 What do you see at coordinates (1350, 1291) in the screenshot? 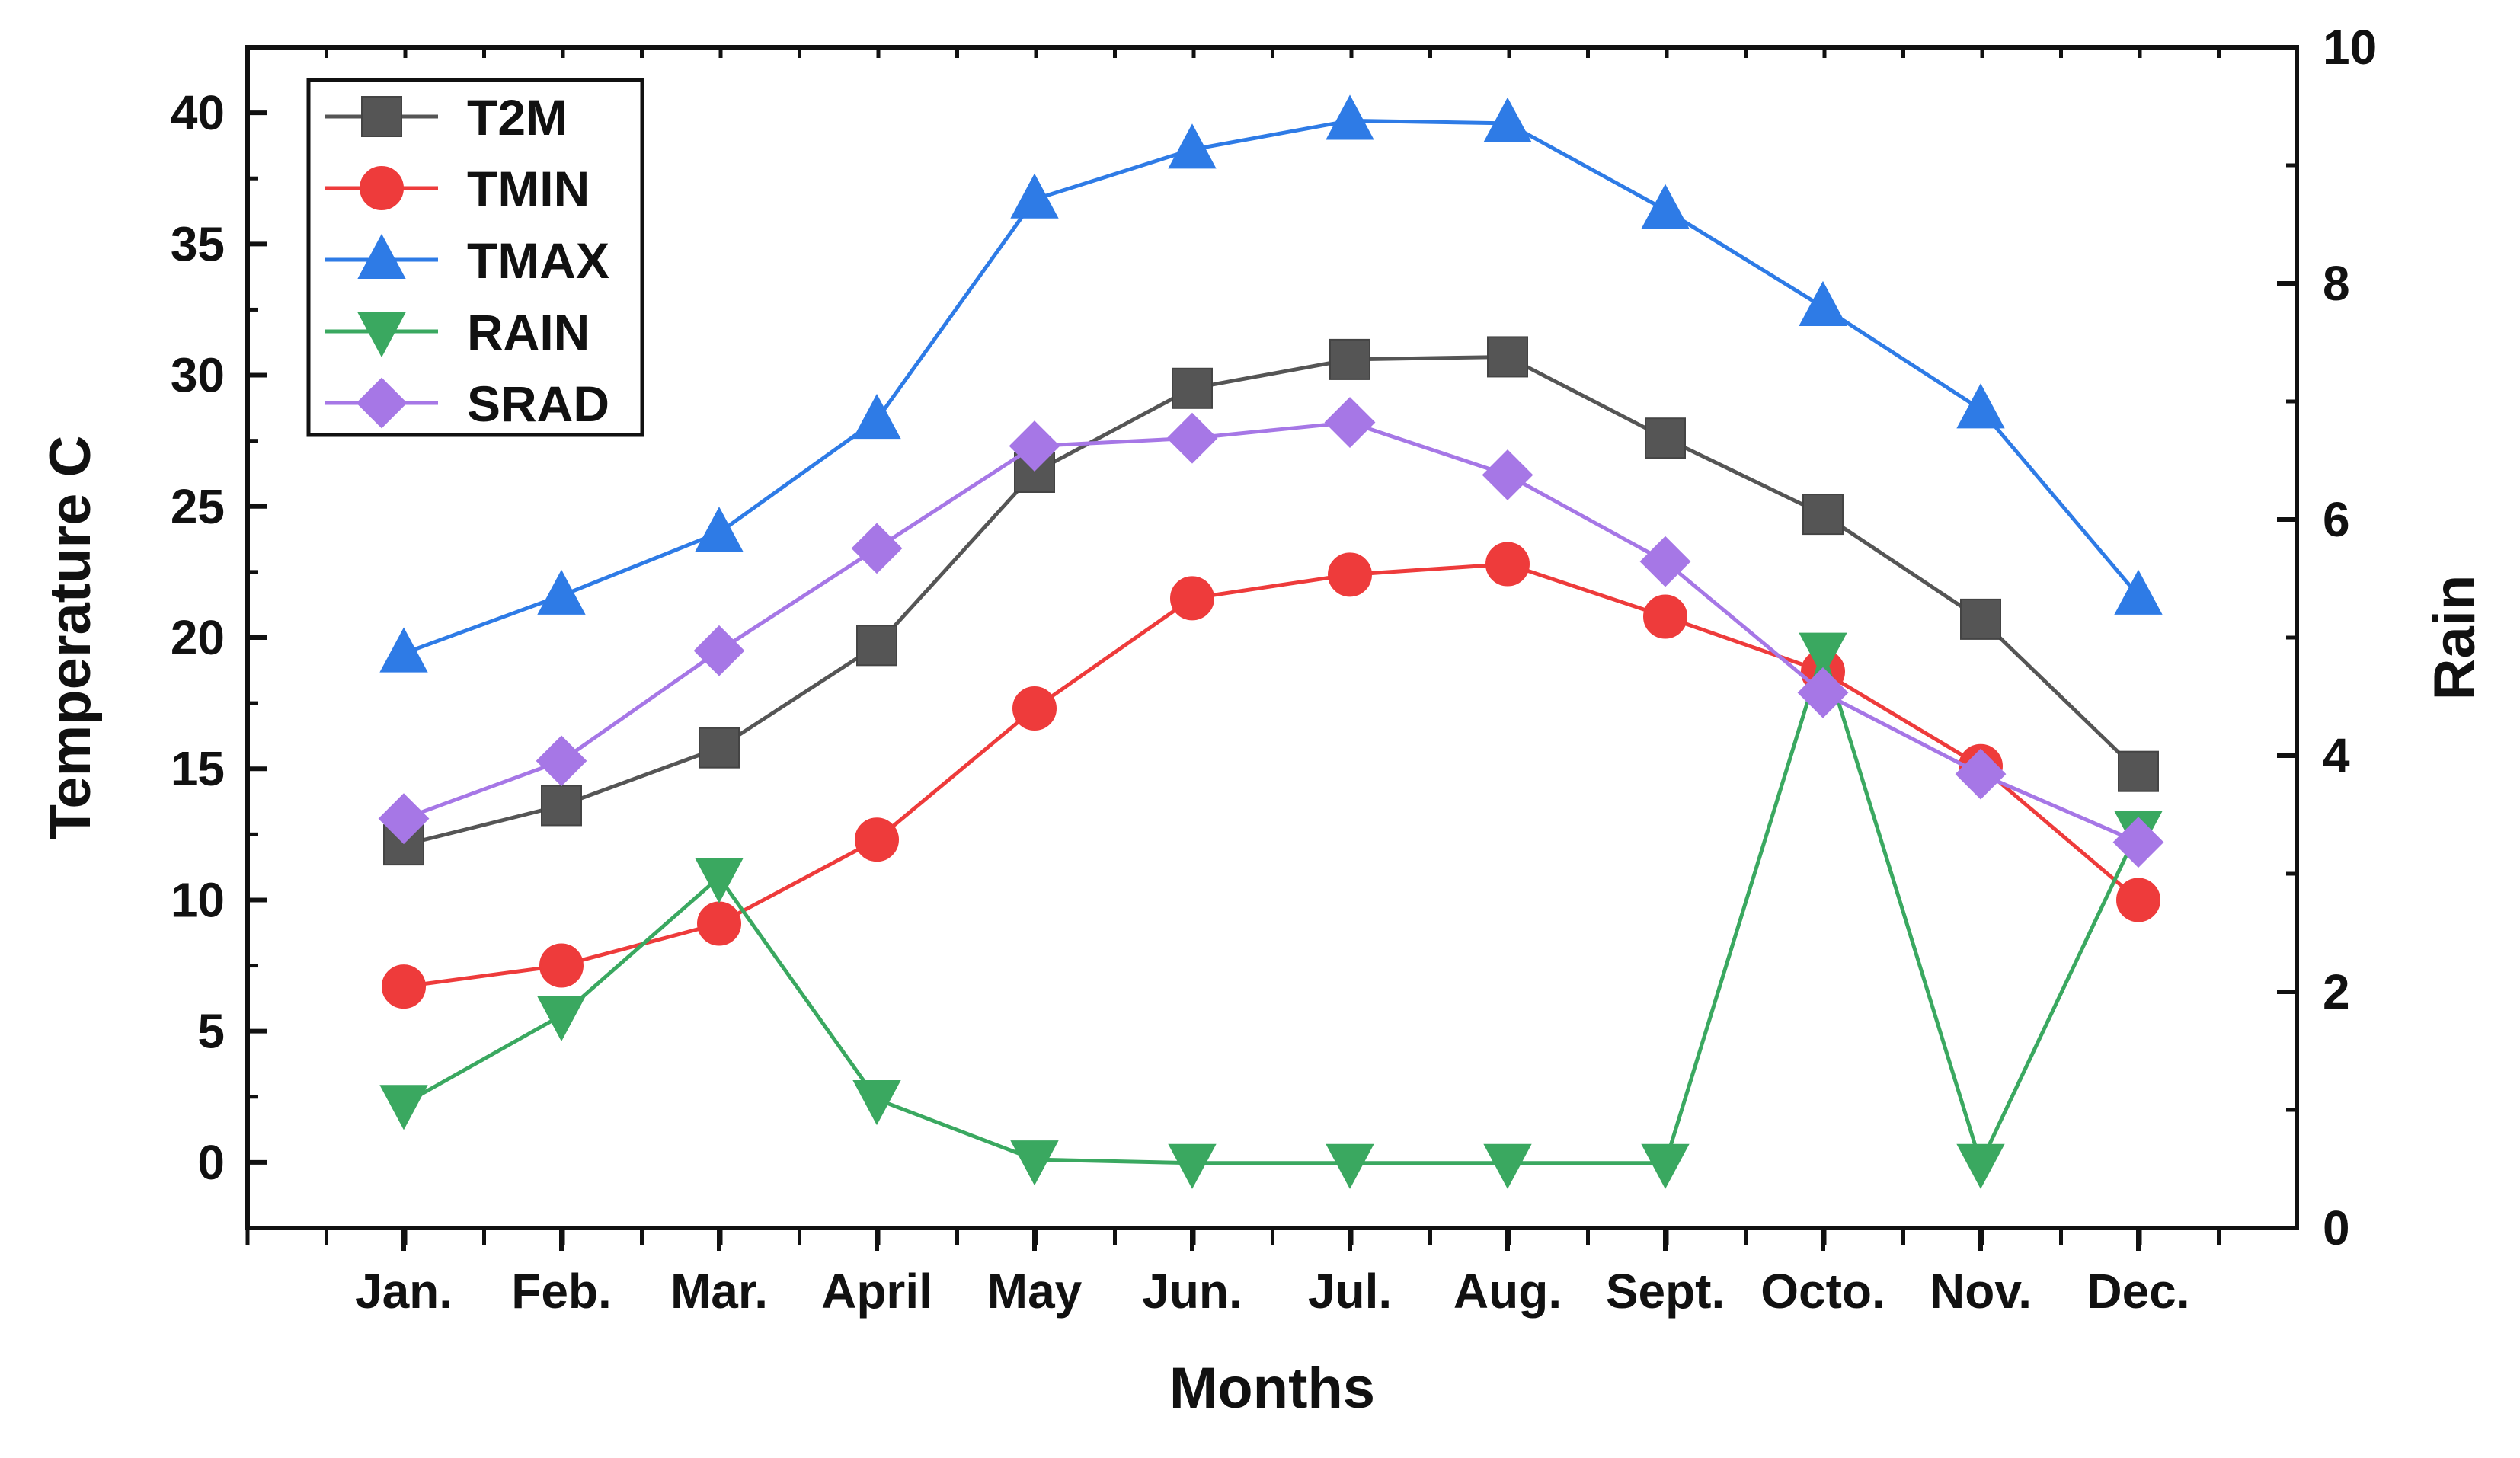
I see `x-tick-label: Jul.` at bounding box center [1350, 1291].